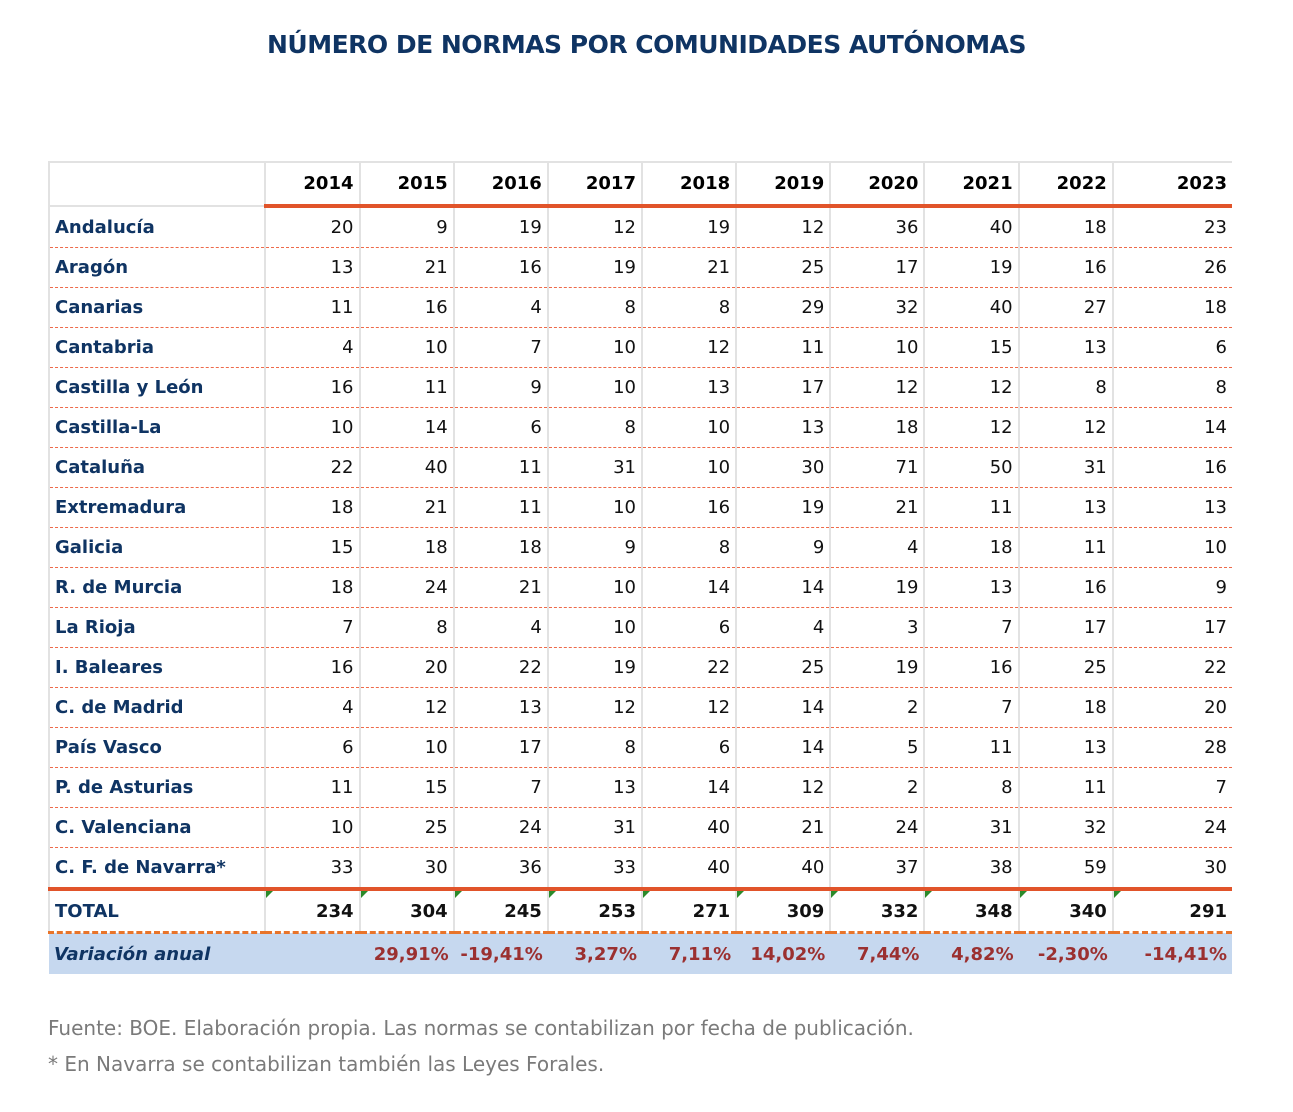 The image size is (1293, 1112). What do you see at coordinates (971, 267) in the screenshot?
I see `cell-value: 19` at bounding box center [971, 267].